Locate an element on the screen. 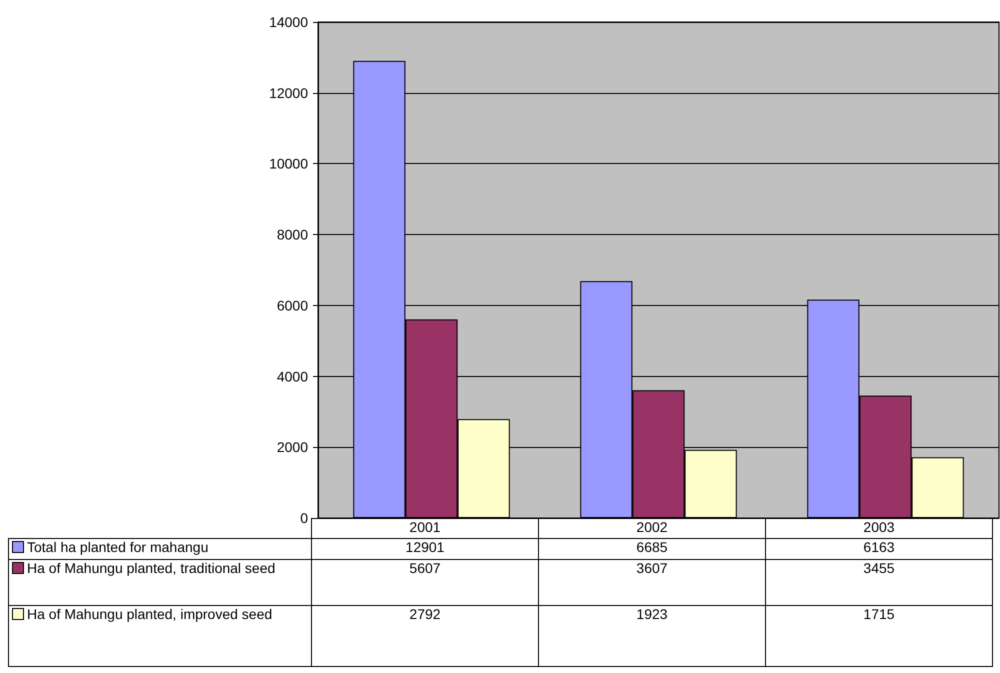 The height and width of the screenshot is (673, 1000). data-label: 1923 is located at coordinates (652, 636).